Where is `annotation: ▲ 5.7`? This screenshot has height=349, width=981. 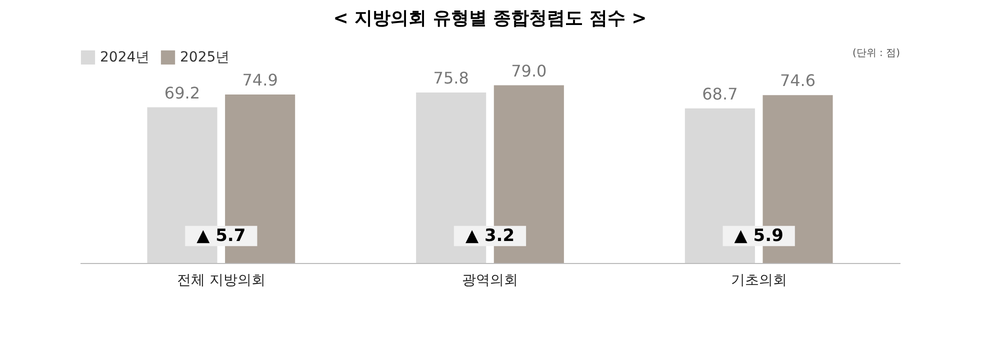 annotation: ▲ 5.7 is located at coordinates (221, 236).